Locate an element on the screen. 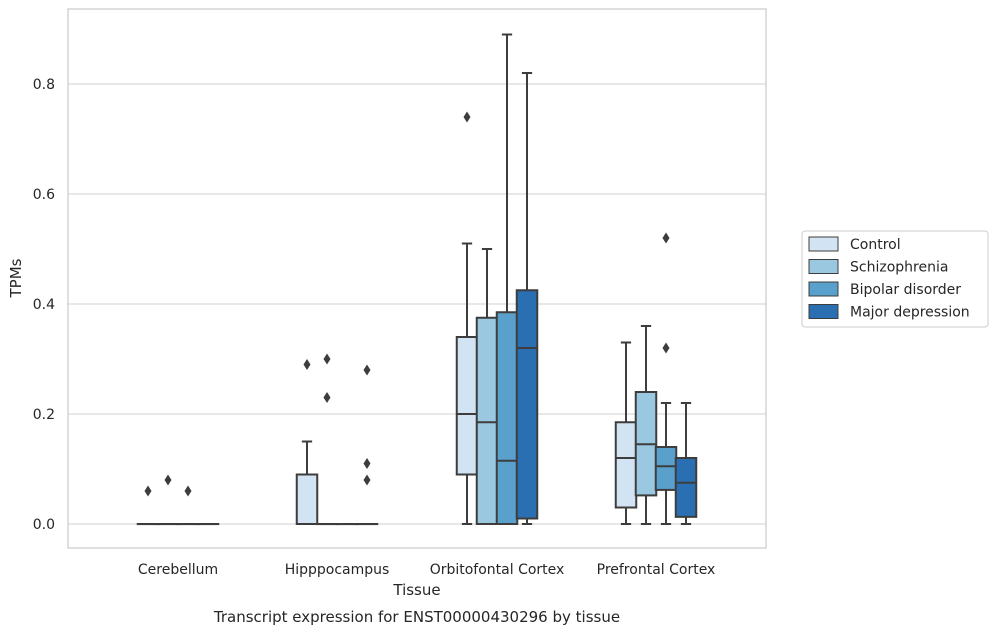  y-tick-label: 0.0 is located at coordinates (44, 525).